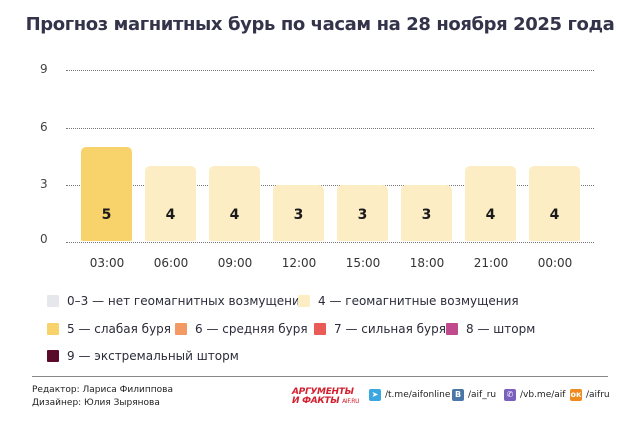  Describe the element at coordinates (418, 395) in the screenshot. I see `telegram-label: /t.me/aifonline` at that location.